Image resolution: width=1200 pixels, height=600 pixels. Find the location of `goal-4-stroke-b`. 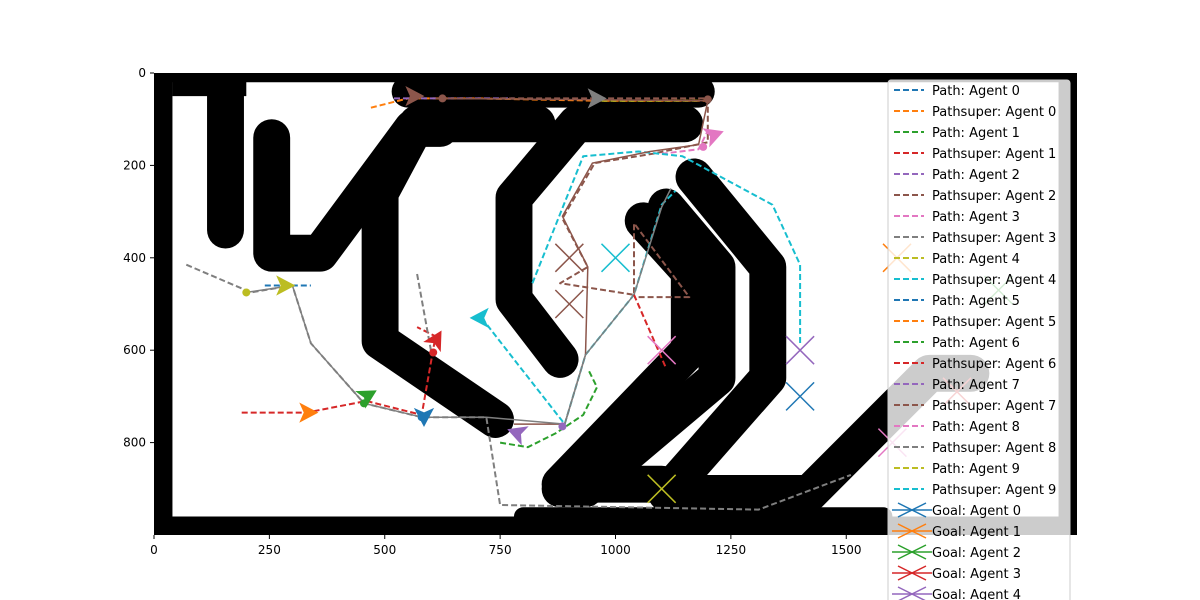

goal-4-stroke-b is located at coordinates (800, 350).